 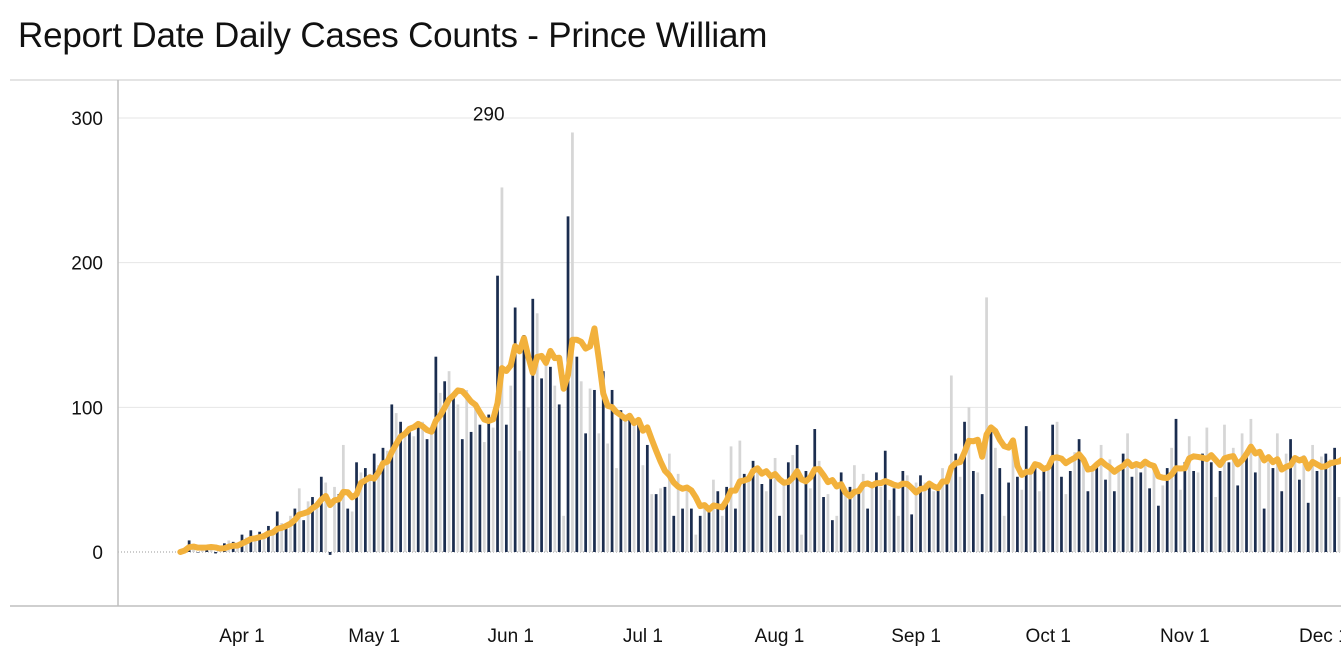 I want to click on x-tick-label: May 1, so click(x=374, y=636).